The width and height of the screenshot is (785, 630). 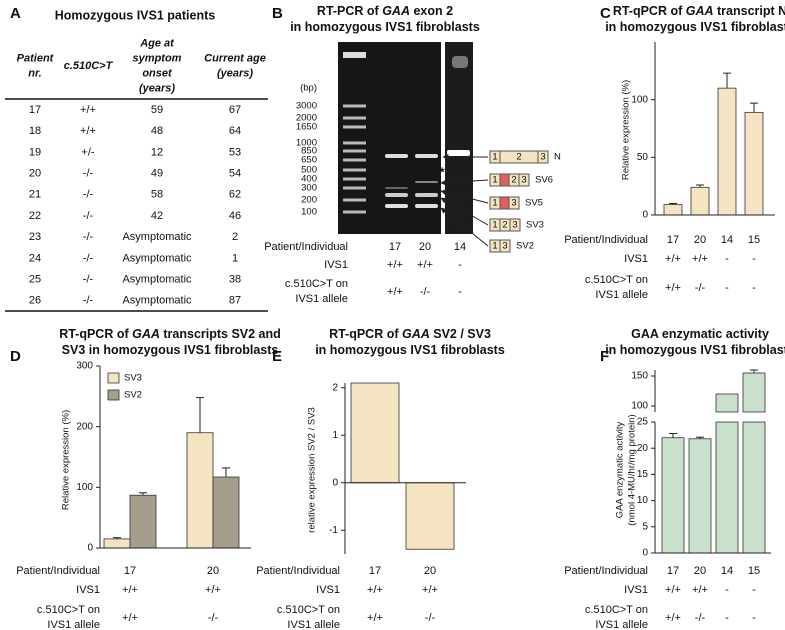 What do you see at coordinates (396, 188) in the screenshot?
I see `gel-band` at bounding box center [396, 188].